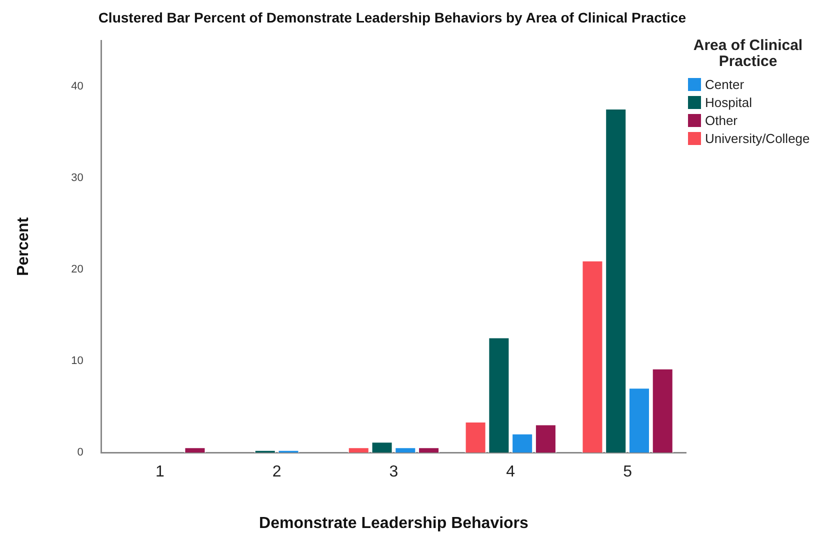 The image size is (836, 537). What do you see at coordinates (394, 523) in the screenshot?
I see `x-axis-title: Demonstrate Leadership Behaviors` at bounding box center [394, 523].